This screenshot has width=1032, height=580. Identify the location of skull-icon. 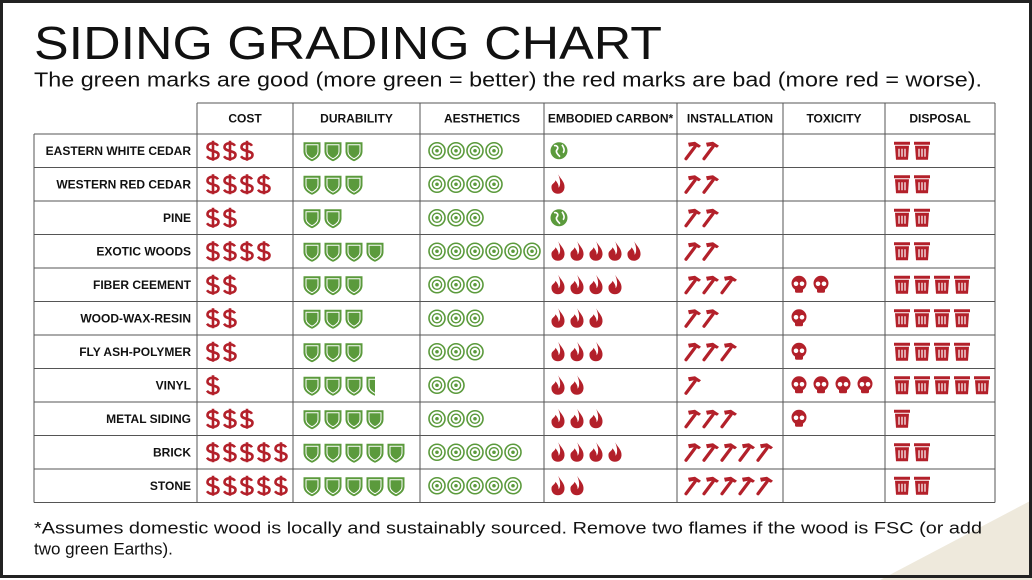
(799, 283).